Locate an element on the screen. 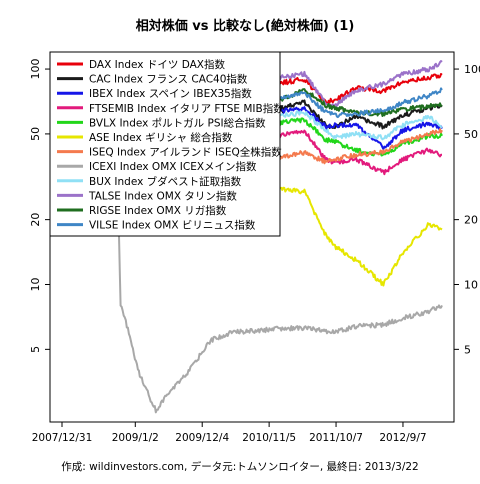  legend-label-9: TALSE Index OMX タリン指数 is located at coordinates (162, 195).